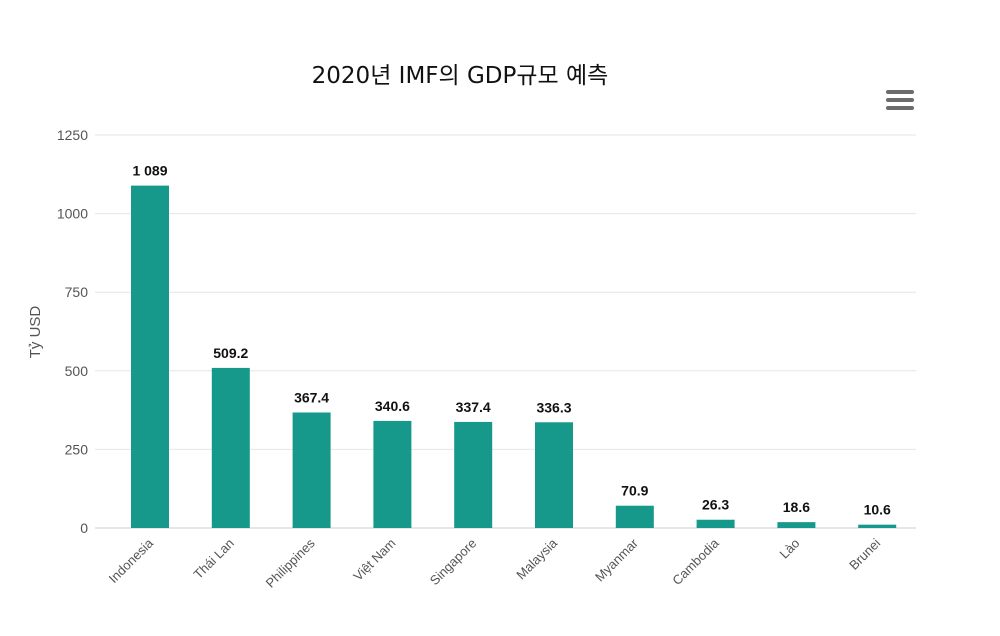  What do you see at coordinates (634, 491) in the screenshot?
I see `data-label: 70.9` at bounding box center [634, 491].